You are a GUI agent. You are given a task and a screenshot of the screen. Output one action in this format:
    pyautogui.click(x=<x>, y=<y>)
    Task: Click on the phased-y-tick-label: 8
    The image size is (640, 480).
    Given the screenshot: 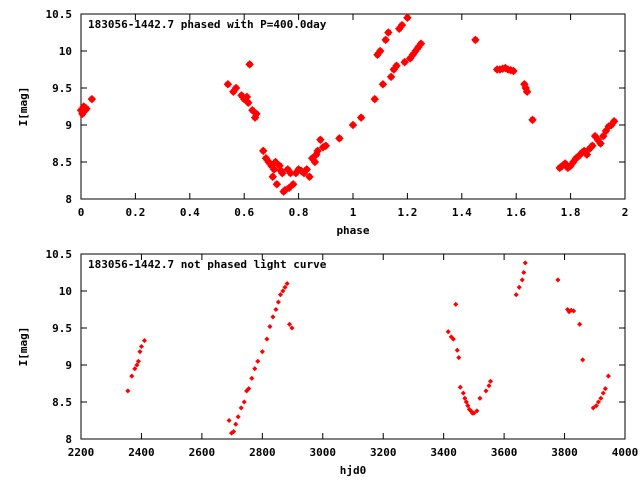 What is the action you would take?
    pyautogui.click(x=68, y=199)
    